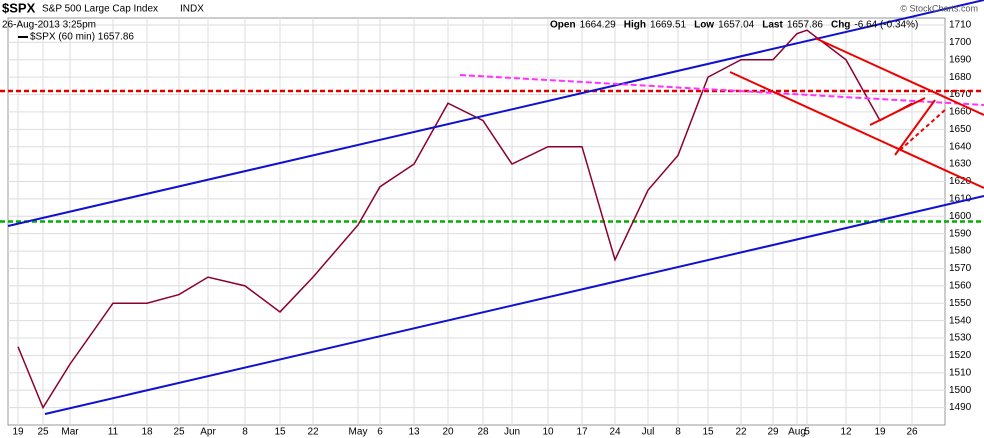  What do you see at coordinates (615, 432) in the screenshot?
I see `x-tick-label: 24` at bounding box center [615, 432].